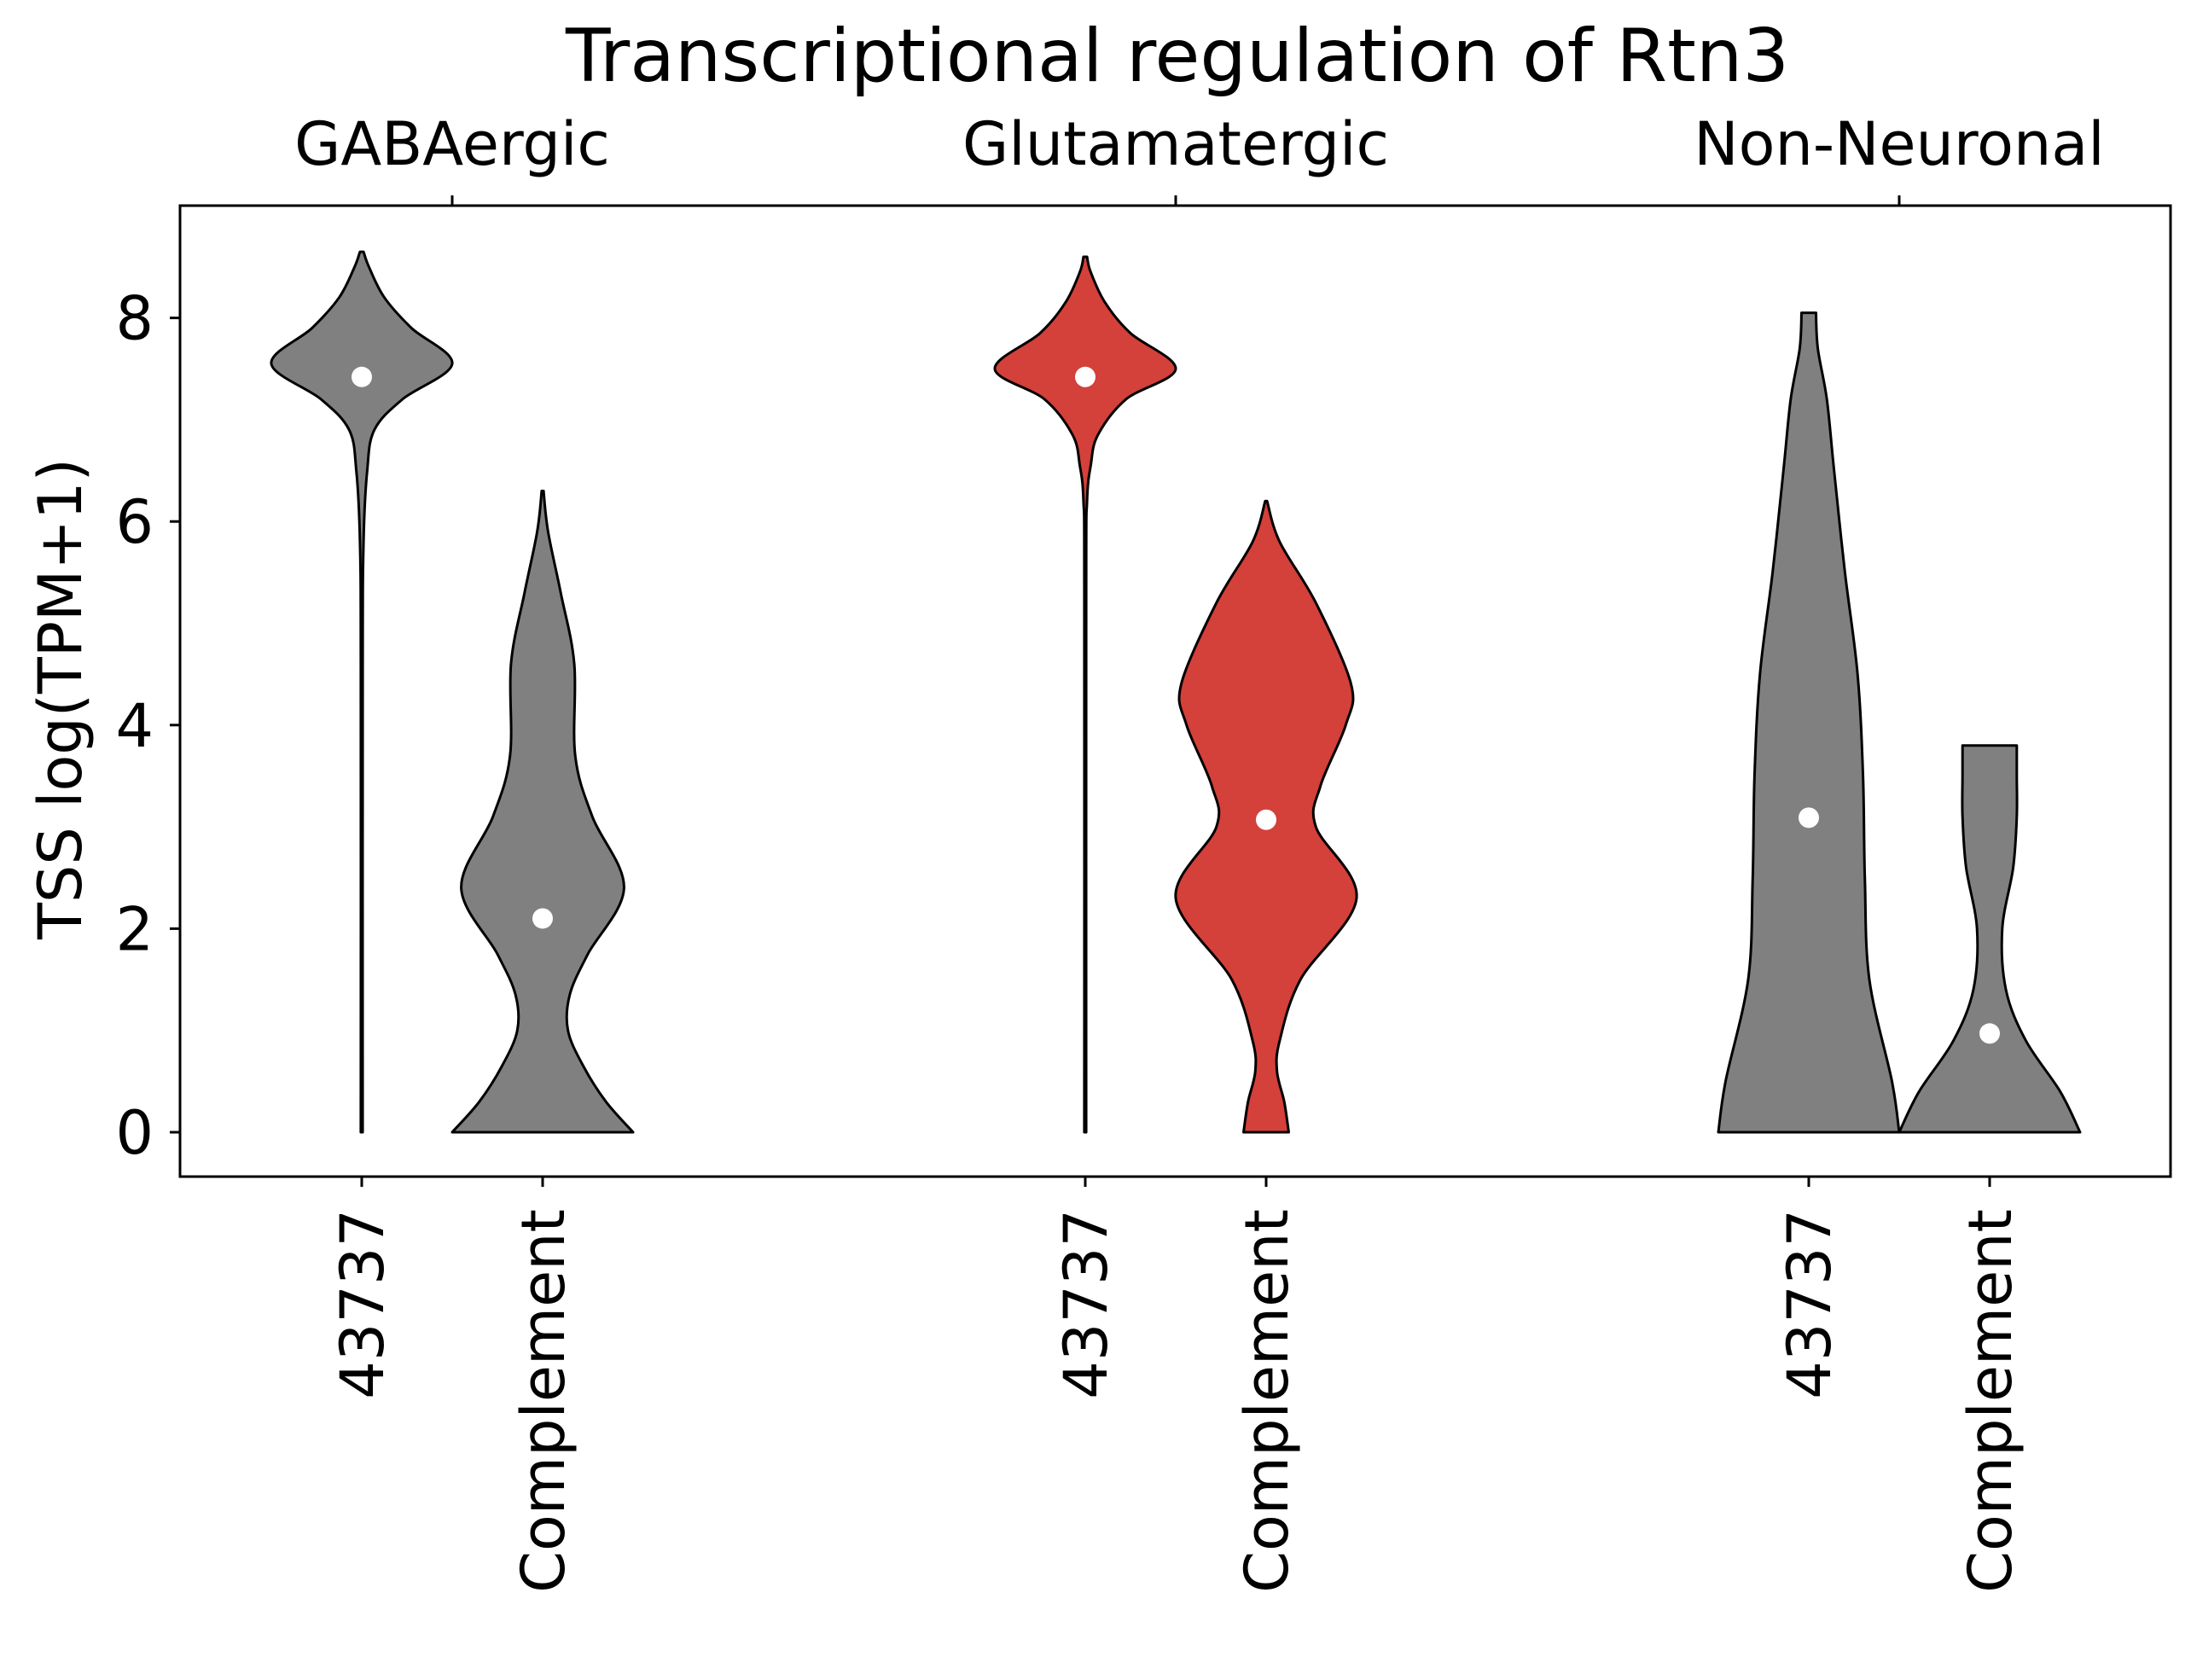 Image resolution: width=2191 pixels, height=1680 pixels. What do you see at coordinates (1175, 144) in the screenshot?
I see `group-label: Glutamatergic` at bounding box center [1175, 144].